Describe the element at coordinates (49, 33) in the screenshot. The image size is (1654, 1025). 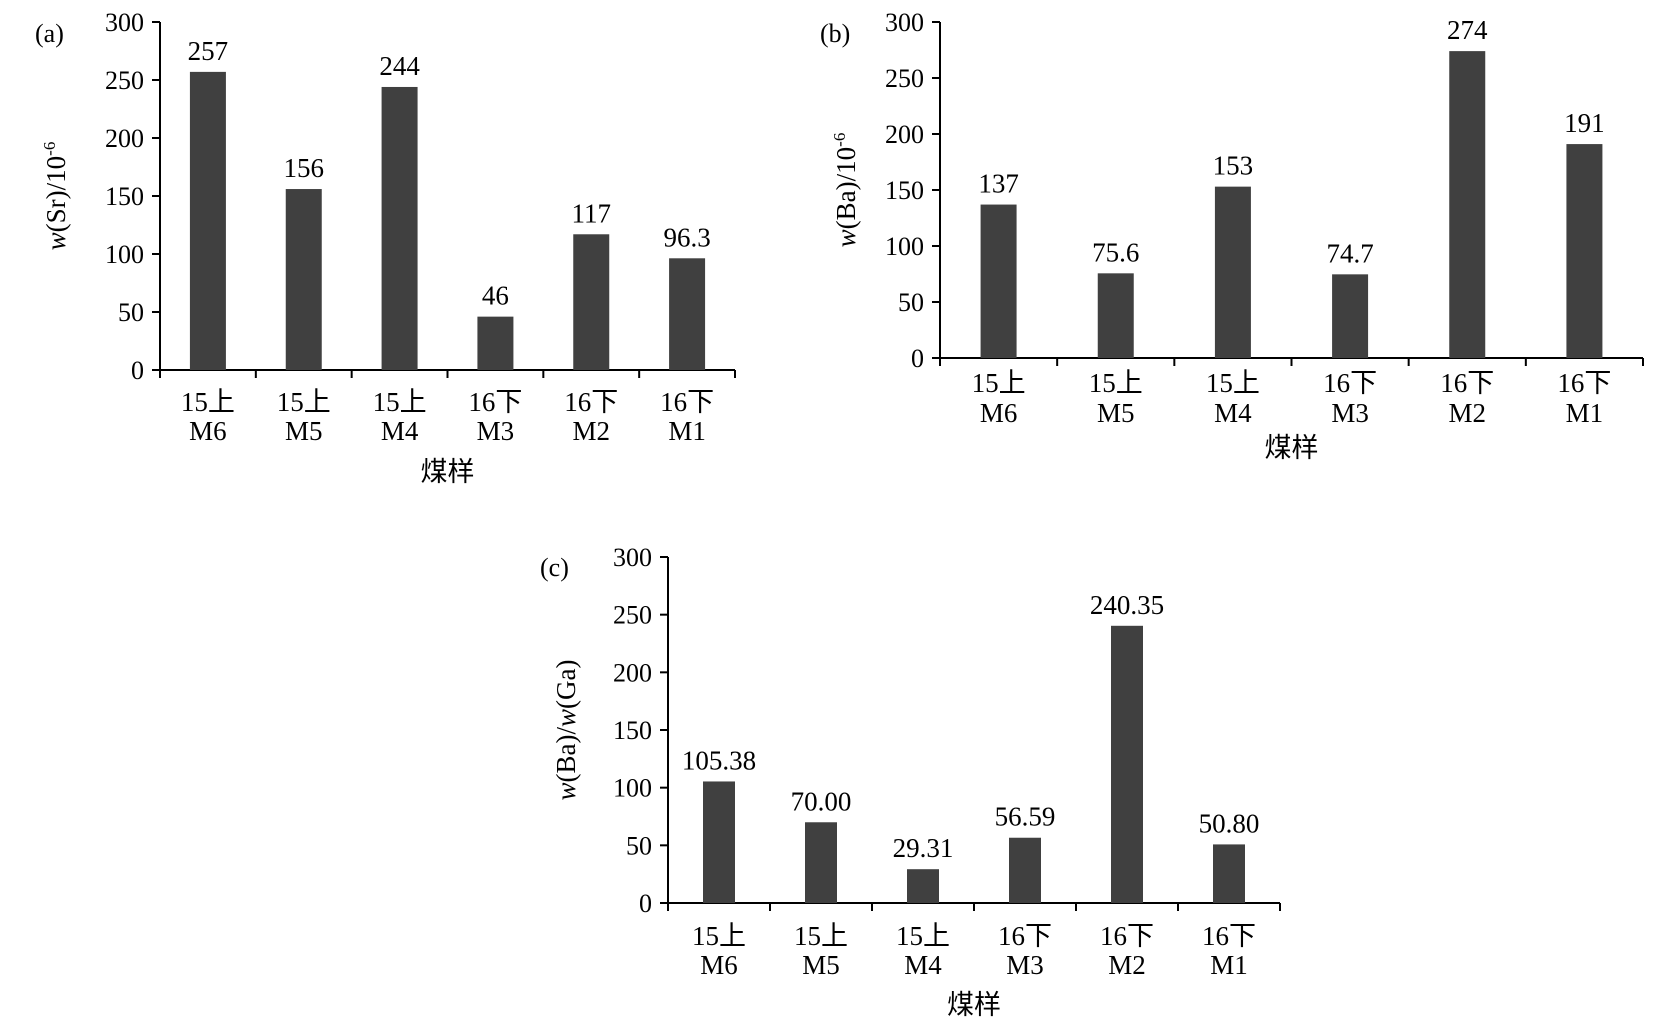
I see `panel-label: (a)` at that location.